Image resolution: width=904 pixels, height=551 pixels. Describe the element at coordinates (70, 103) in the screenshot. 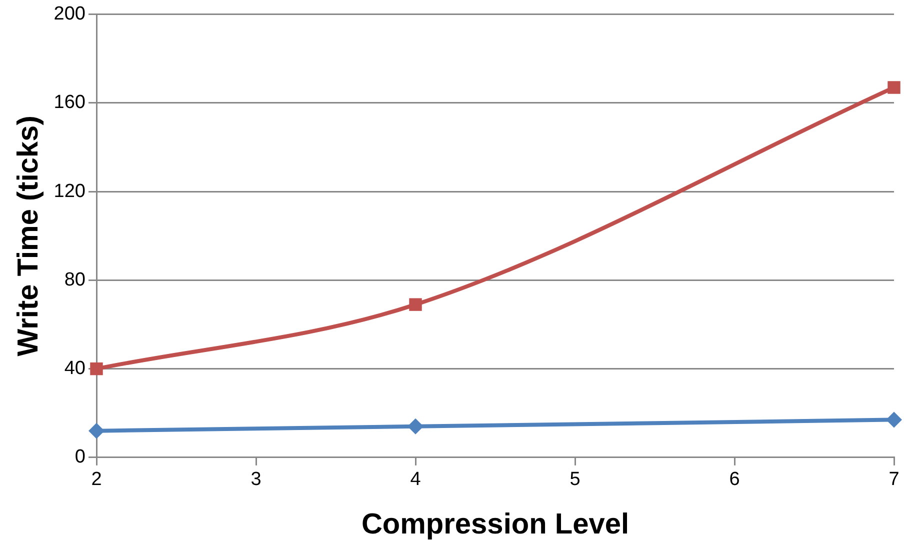

I see `y-tick-label: 160` at that location.